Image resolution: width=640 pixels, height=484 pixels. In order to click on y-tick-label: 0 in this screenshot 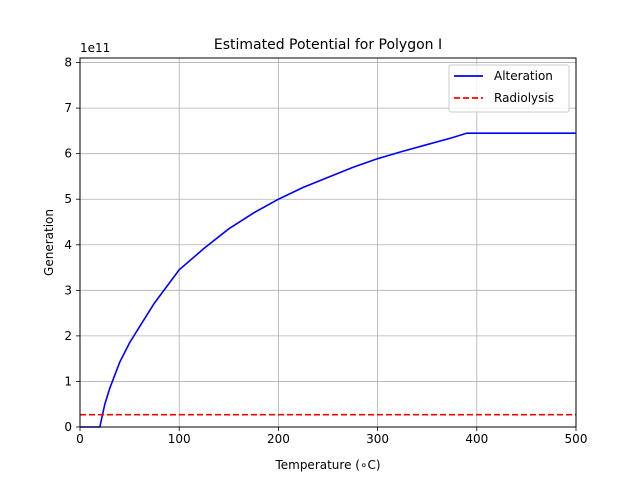, I will do `click(68, 427)`.